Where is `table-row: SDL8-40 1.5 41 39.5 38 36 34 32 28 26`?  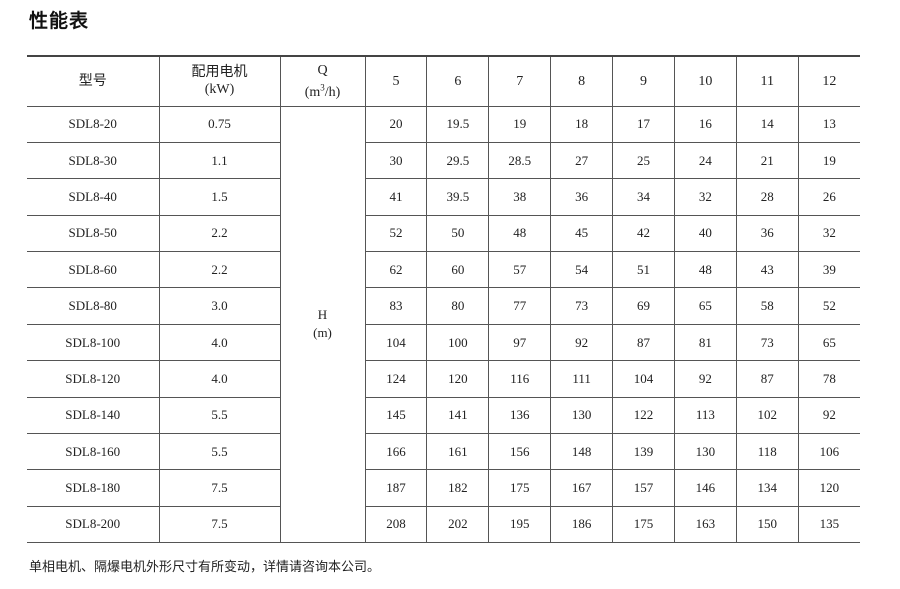 table-row: SDL8-40 1.5 41 39.5 38 36 34 32 28 26 is located at coordinates (444, 197).